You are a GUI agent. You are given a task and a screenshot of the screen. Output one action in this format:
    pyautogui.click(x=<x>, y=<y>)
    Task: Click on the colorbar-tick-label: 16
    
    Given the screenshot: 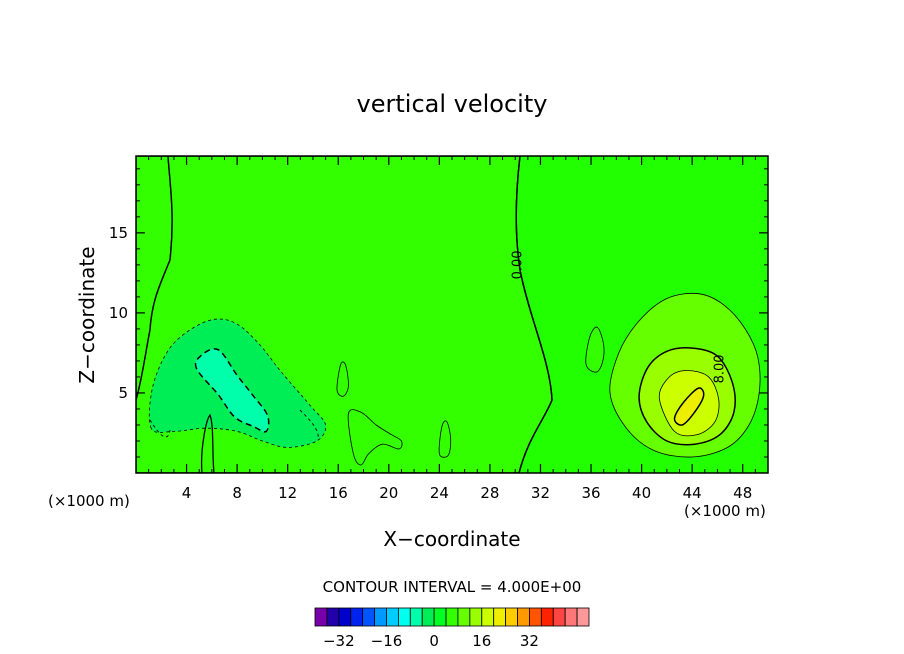 What is the action you would take?
    pyautogui.click(x=481, y=641)
    